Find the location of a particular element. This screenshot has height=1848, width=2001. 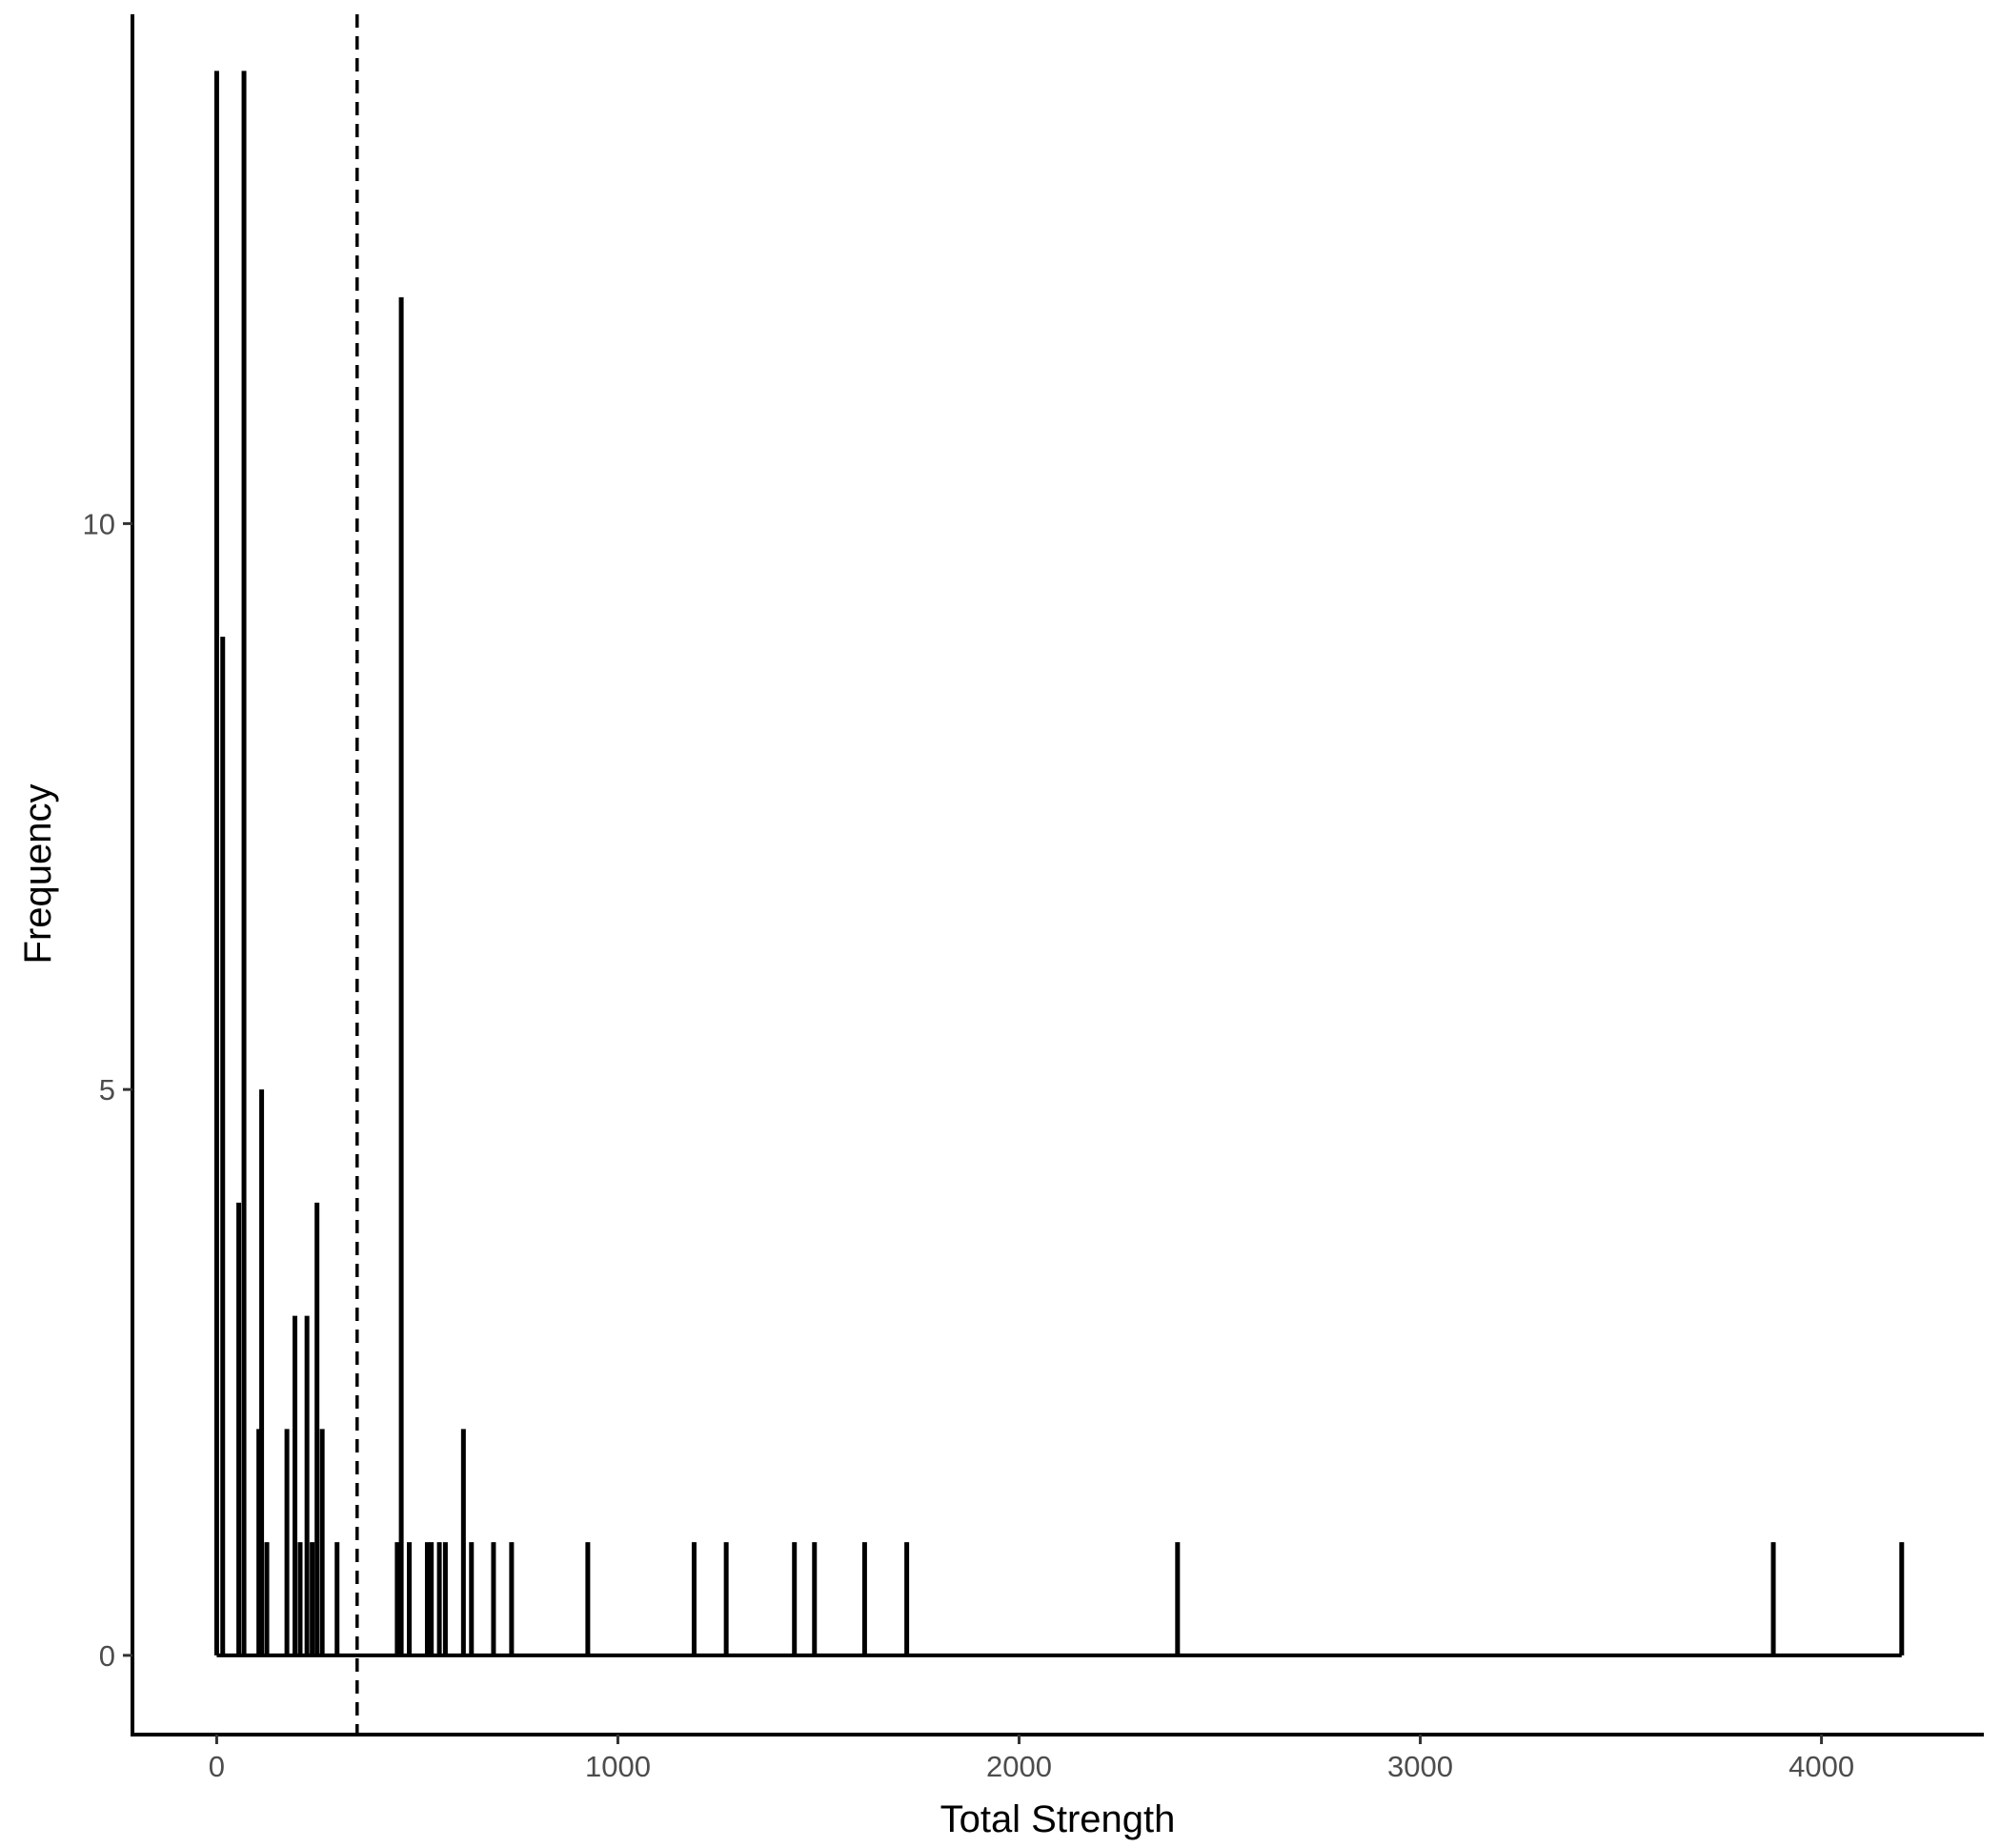

x-tick-label: 1000 is located at coordinates (618, 1766).